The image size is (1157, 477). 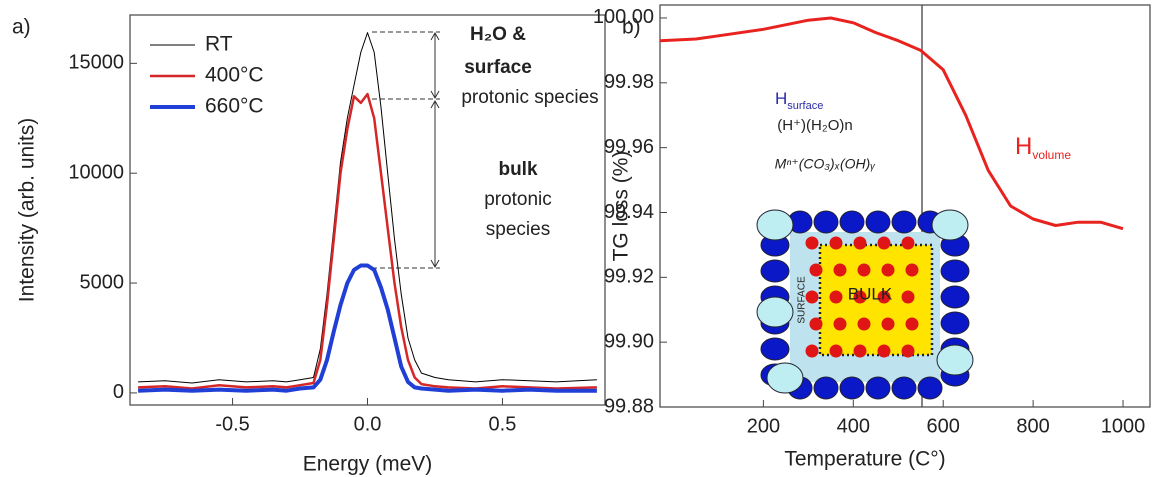 What do you see at coordinates (518, 229) in the screenshot?
I see `annotation: species` at bounding box center [518, 229].